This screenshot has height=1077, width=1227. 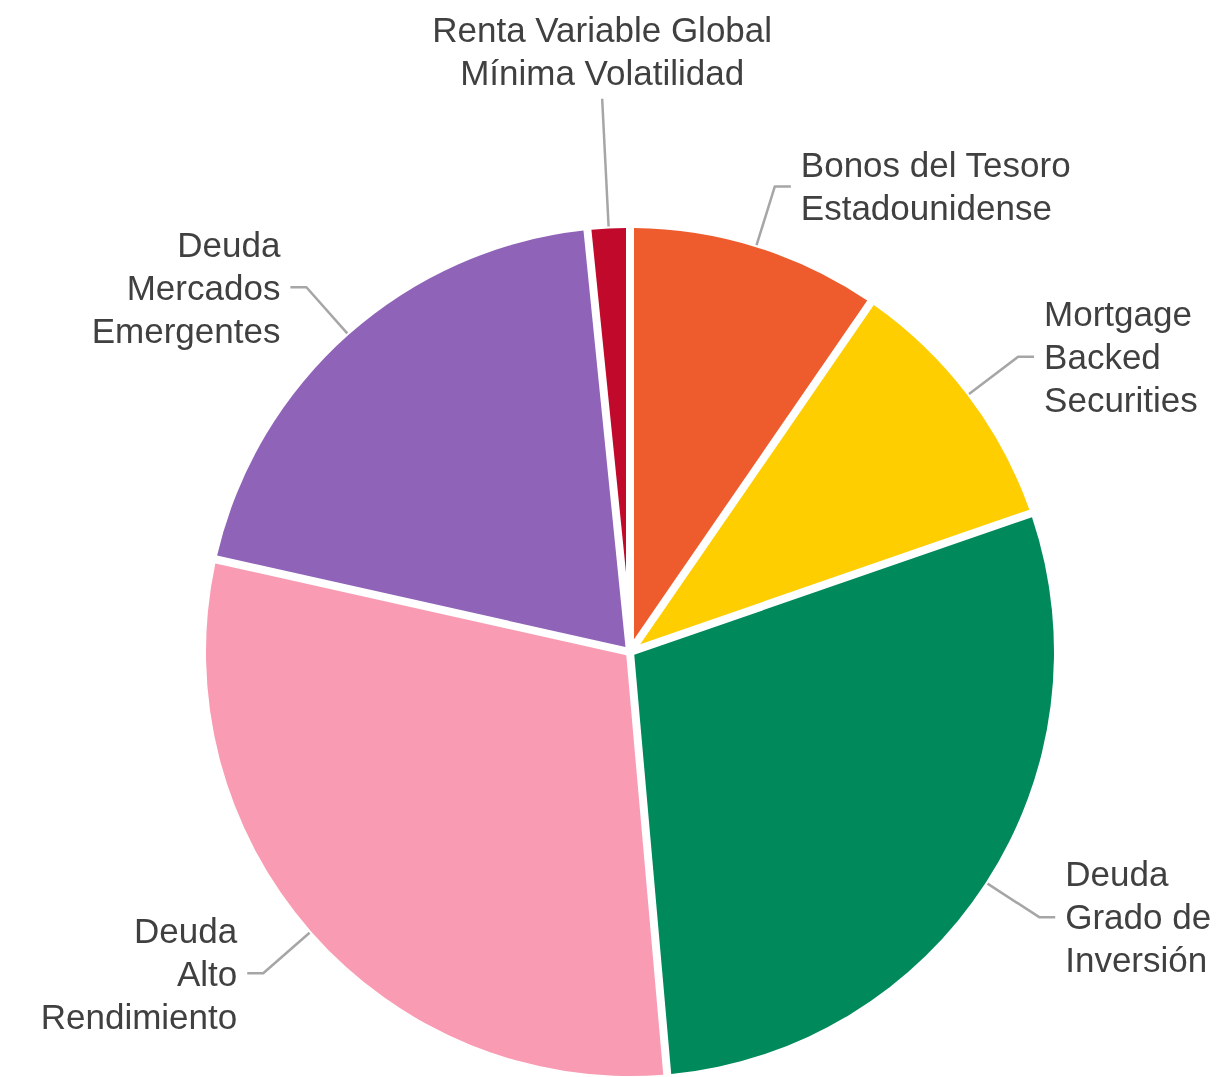 I want to click on slice-label: Deuda Grado de Inversión, so click(x=1138, y=917).